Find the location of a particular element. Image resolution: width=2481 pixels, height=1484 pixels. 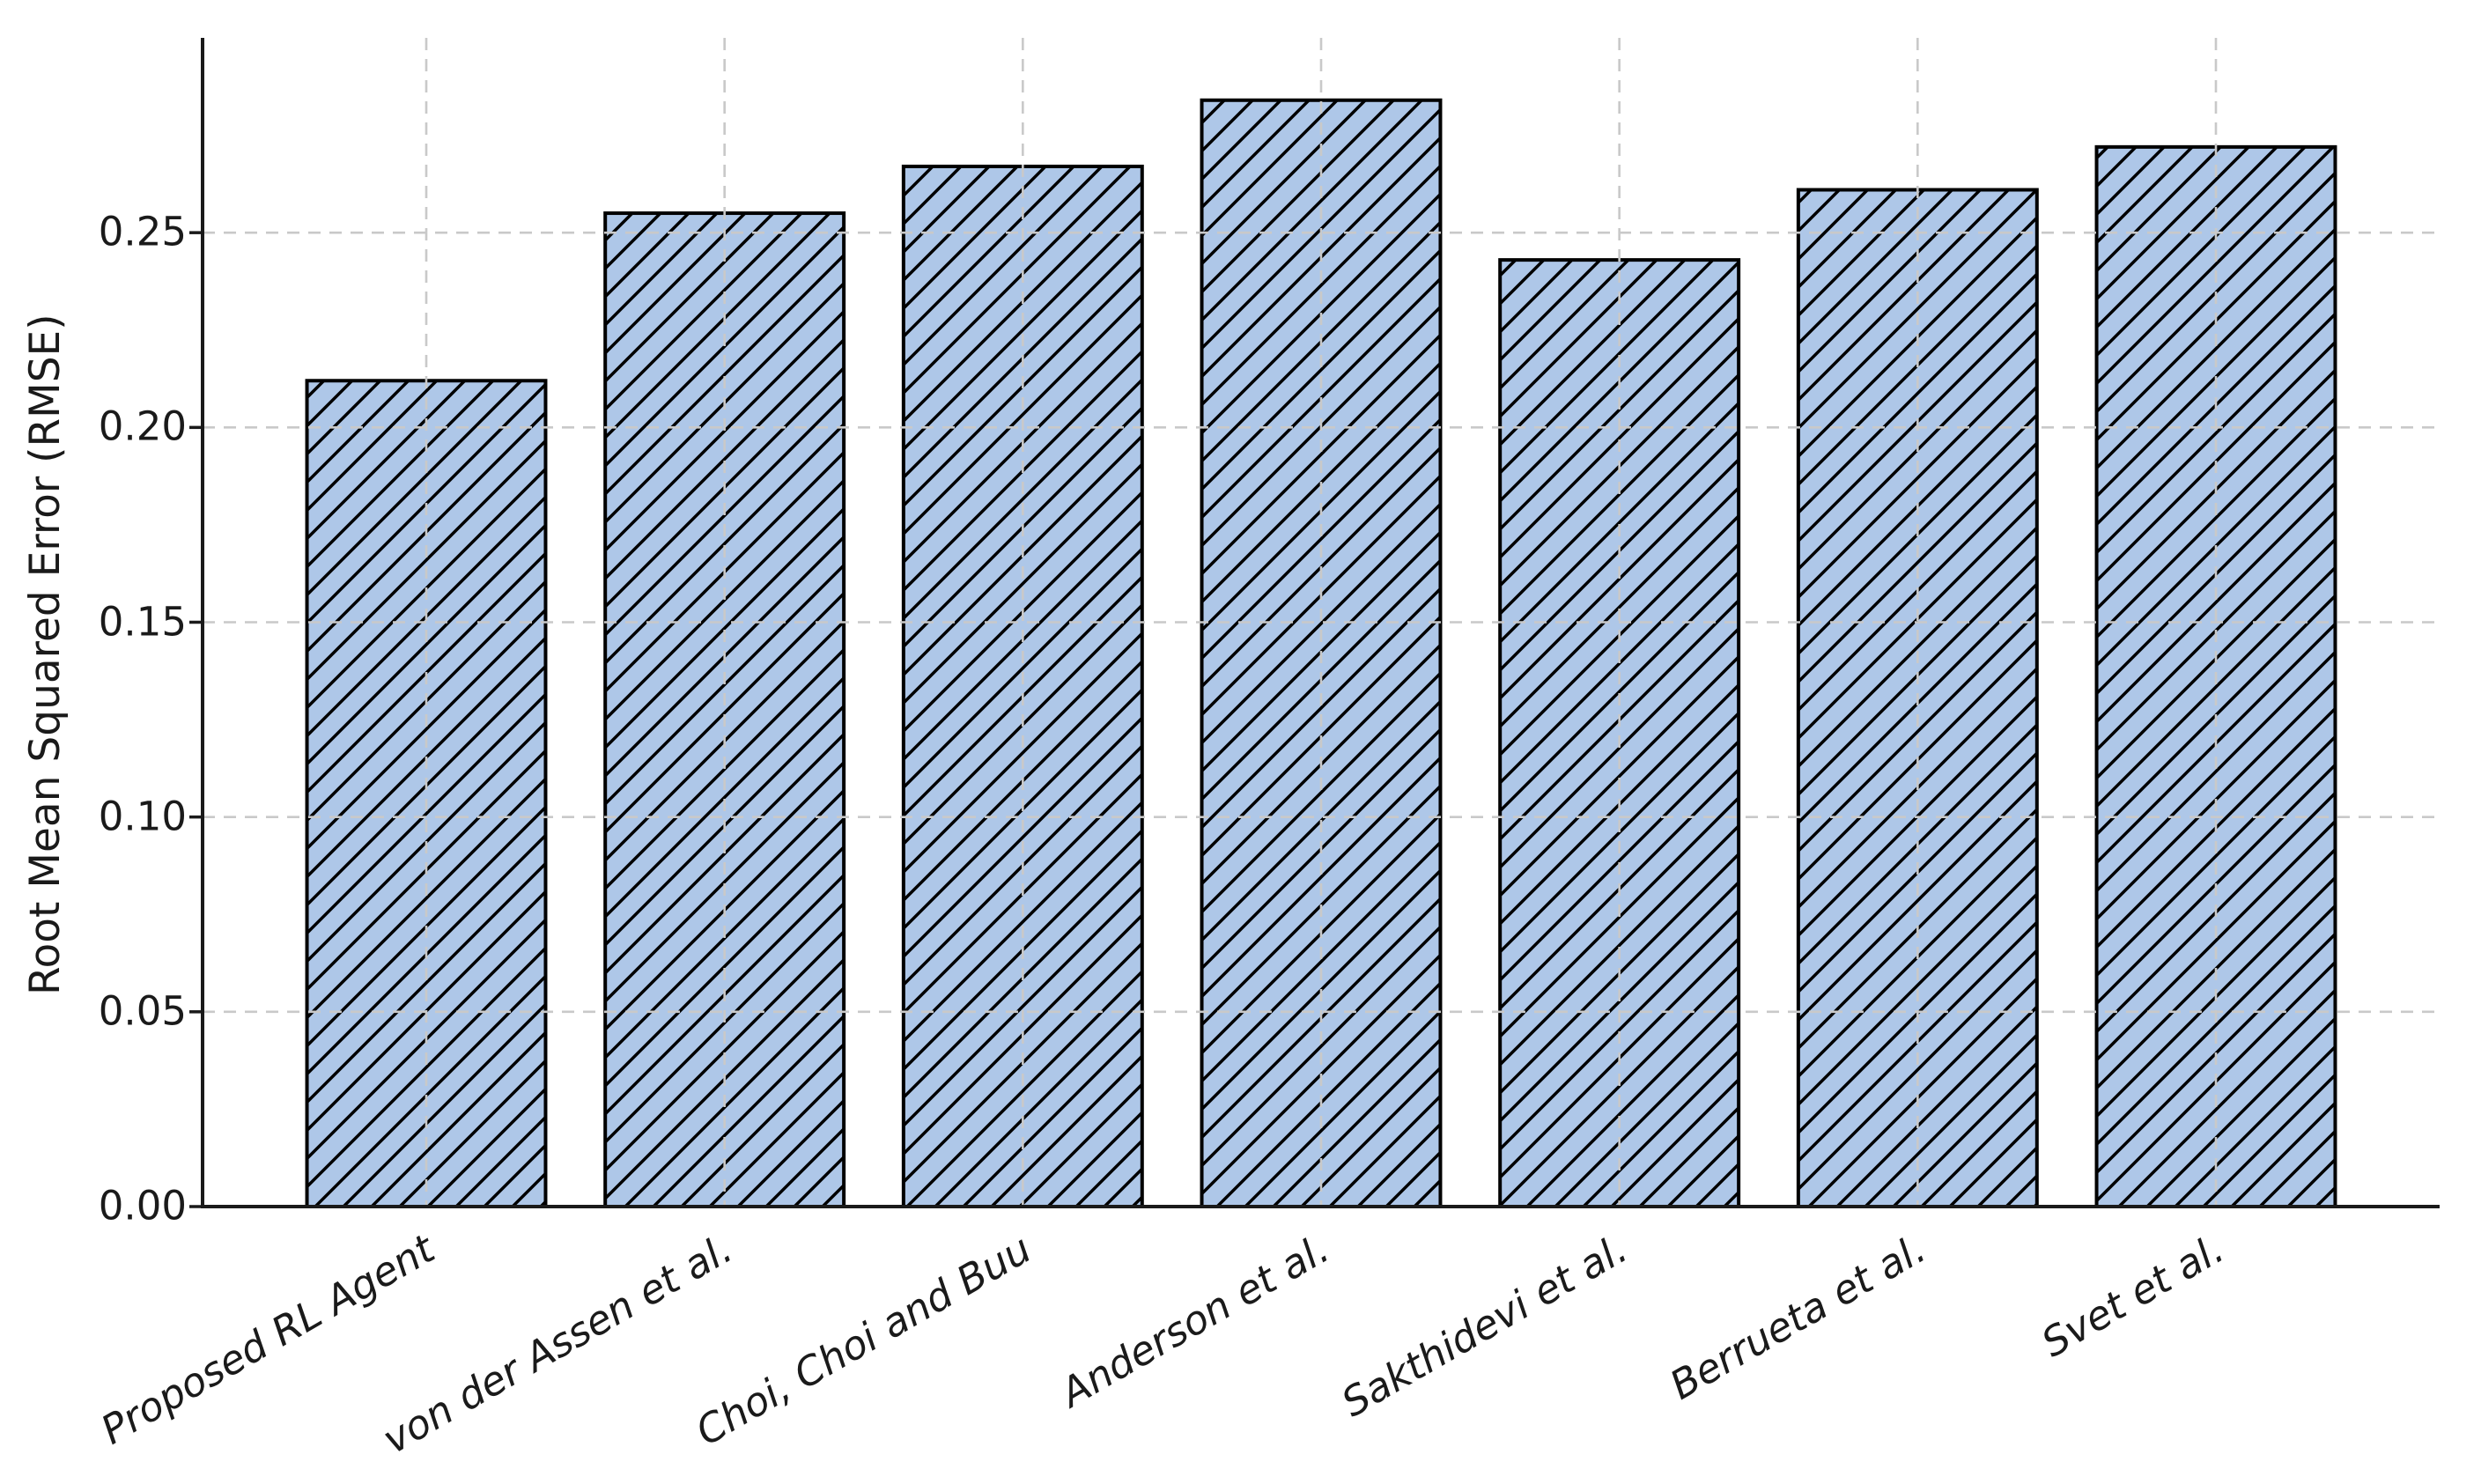

y-tick-label: 0.10 is located at coordinates (142, 816).